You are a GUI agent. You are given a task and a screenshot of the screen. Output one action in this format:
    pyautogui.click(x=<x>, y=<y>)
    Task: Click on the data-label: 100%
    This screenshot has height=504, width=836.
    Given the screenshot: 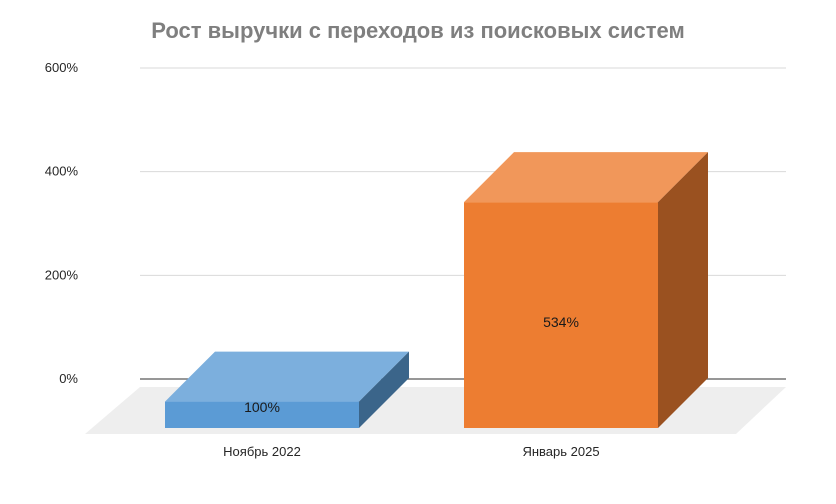 What is the action you would take?
    pyautogui.click(x=262, y=407)
    